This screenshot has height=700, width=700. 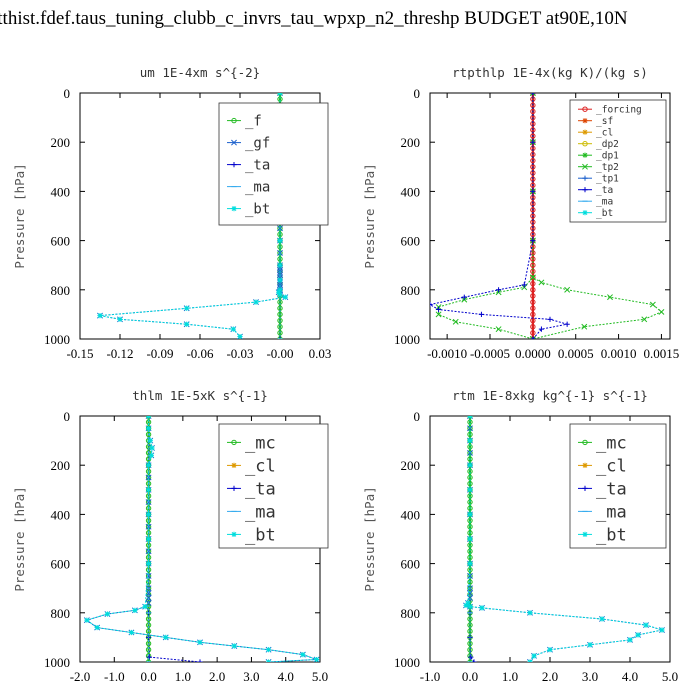 I want to click on series-line-tp1, so click(x=486, y=216).